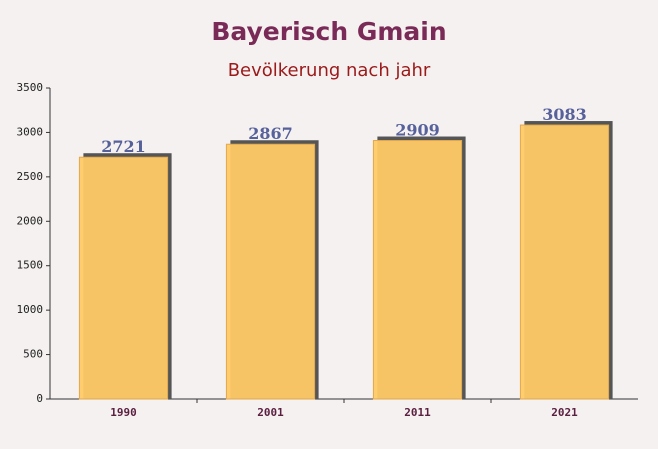  I want to click on chart-title: Bayerisch Gmain, so click(328, 31).